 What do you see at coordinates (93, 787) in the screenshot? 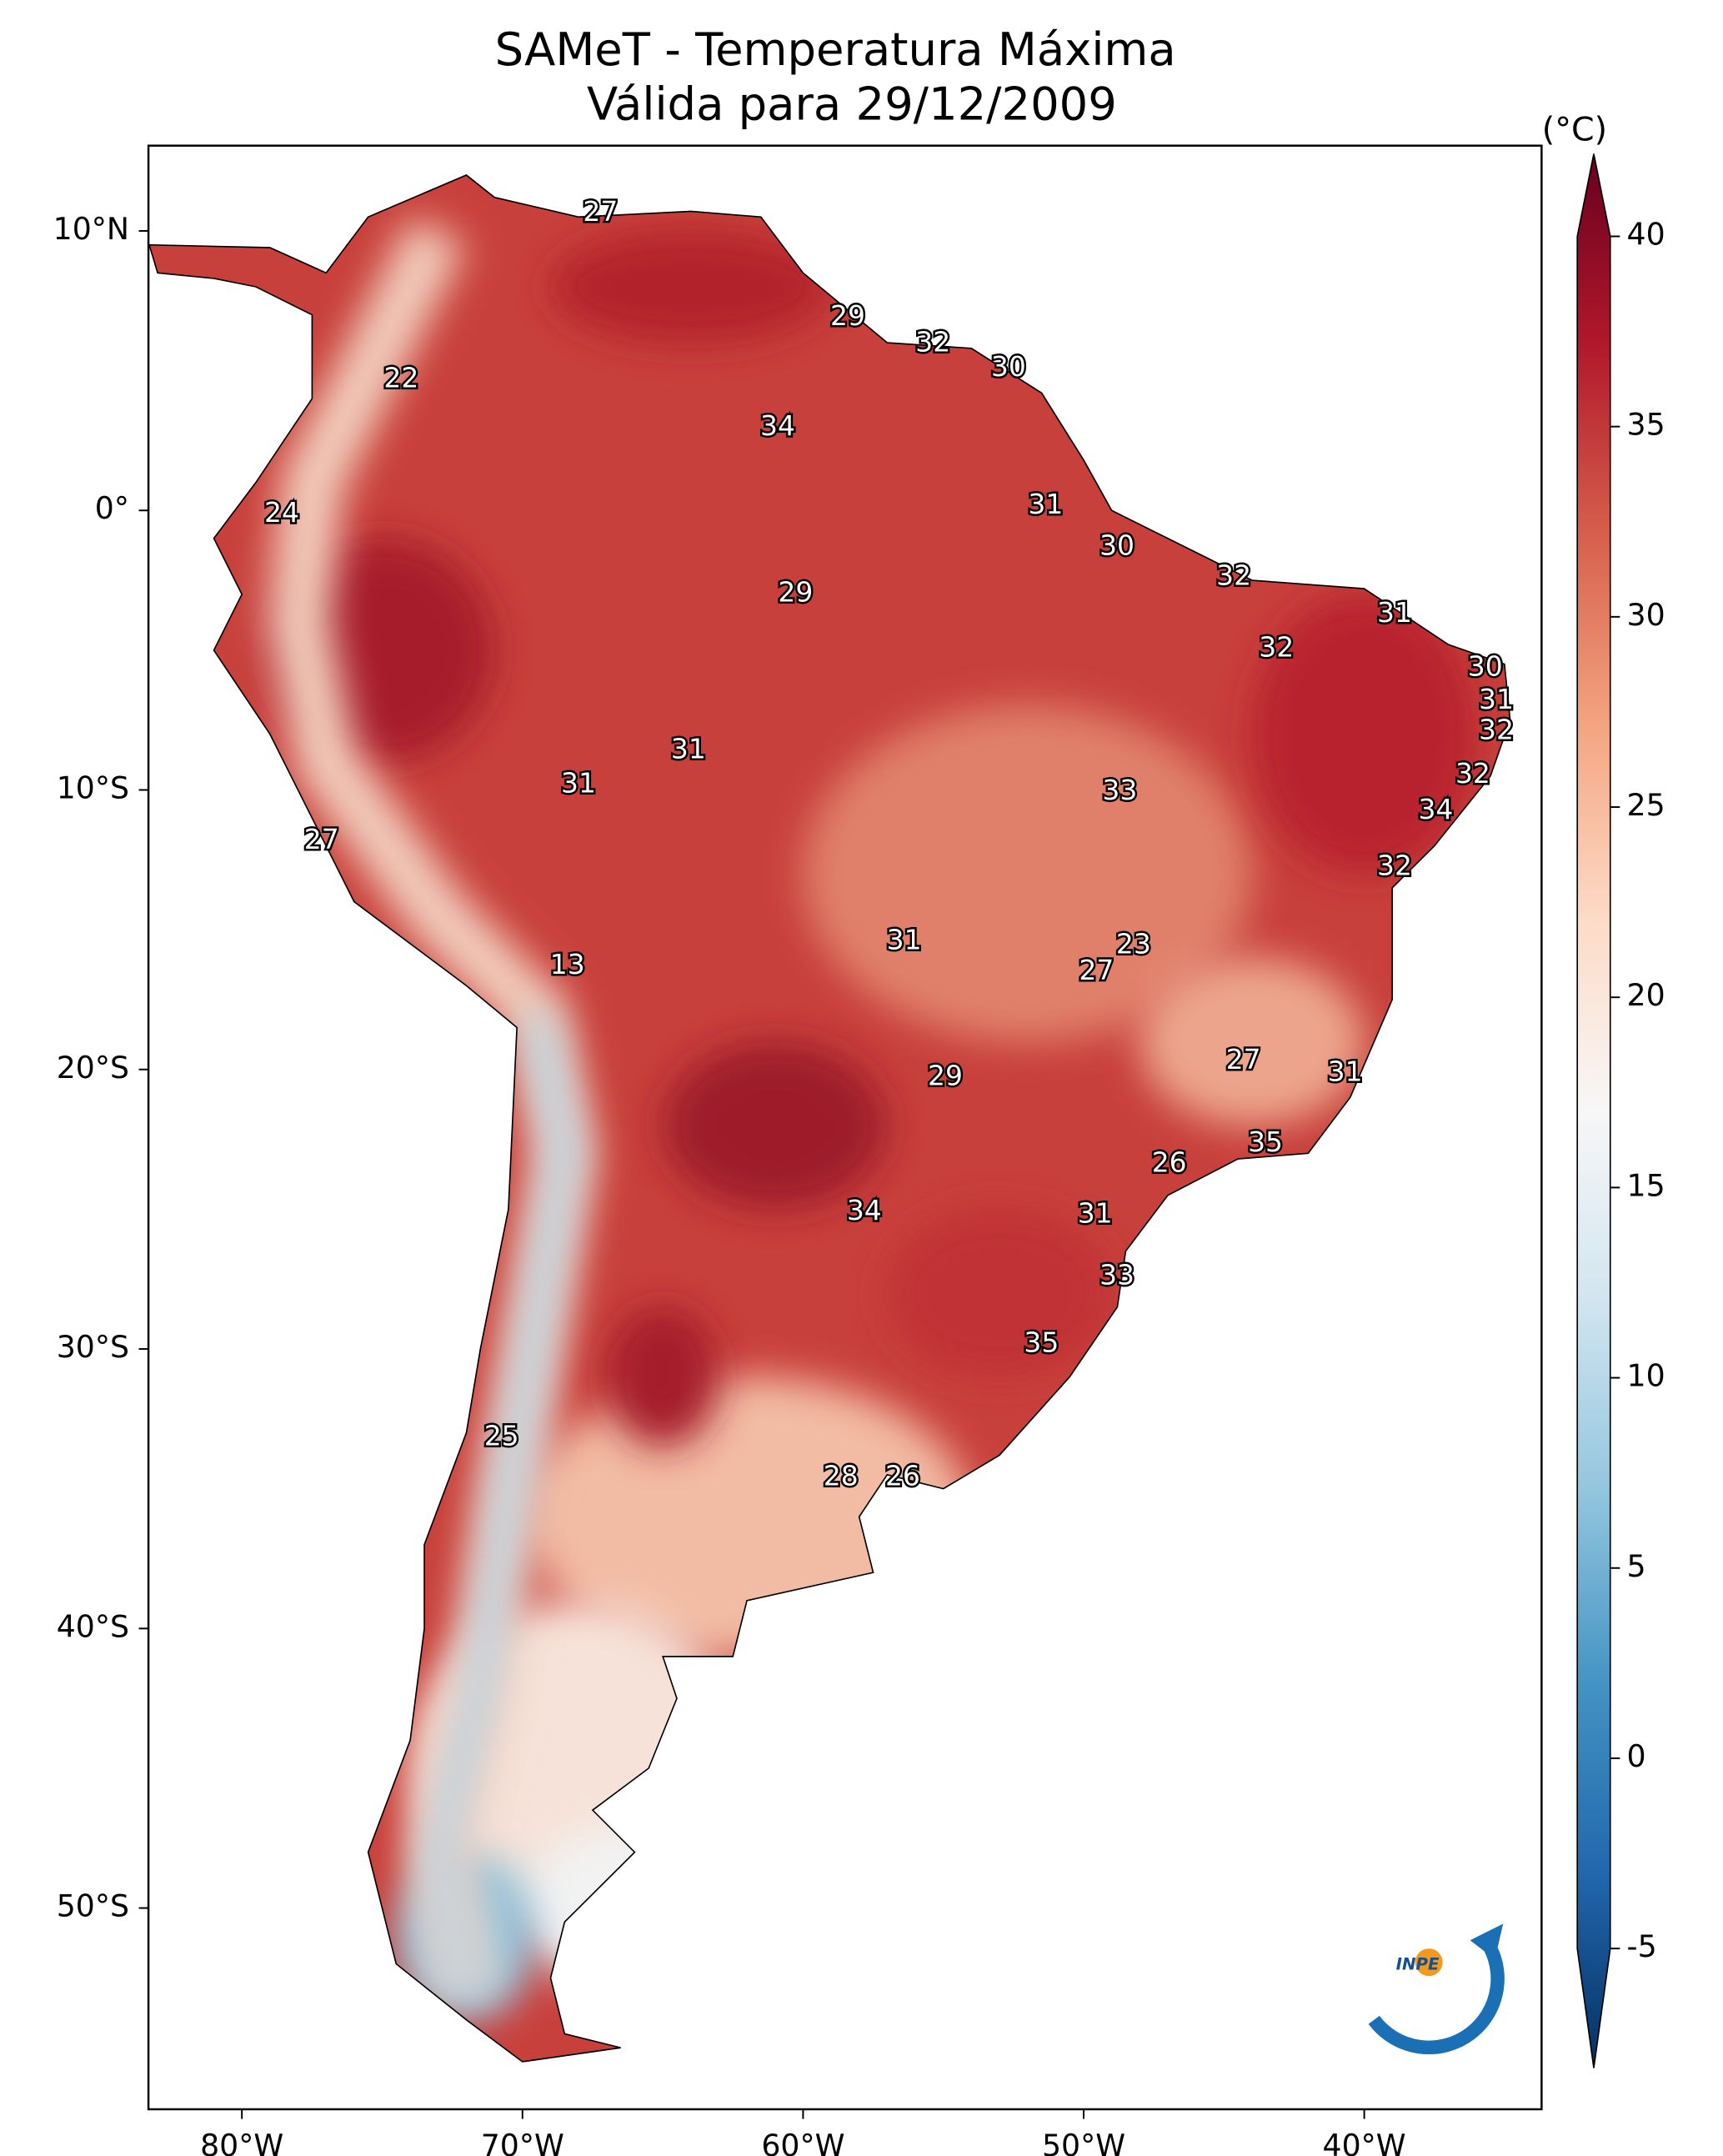
I see `y-tick-label: 10°S` at bounding box center [93, 787].